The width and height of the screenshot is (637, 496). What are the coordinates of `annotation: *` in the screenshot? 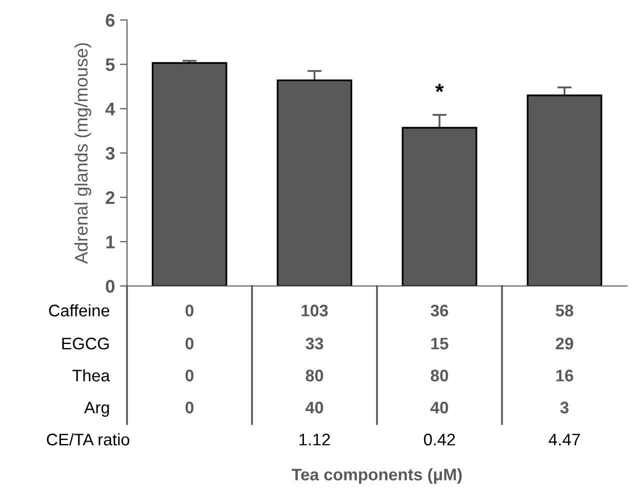 It's located at (439, 88).